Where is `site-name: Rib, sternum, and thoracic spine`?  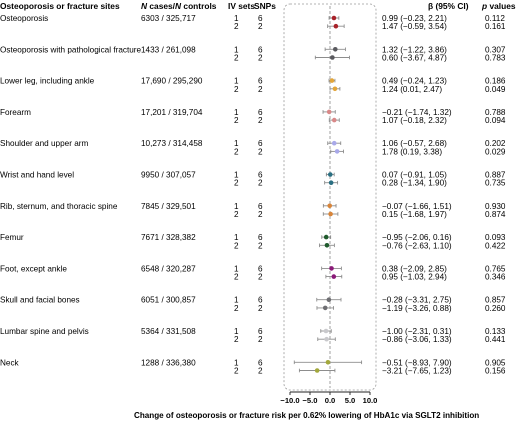 site-name: Rib, sternum, and thoracic spine is located at coordinates (59, 206).